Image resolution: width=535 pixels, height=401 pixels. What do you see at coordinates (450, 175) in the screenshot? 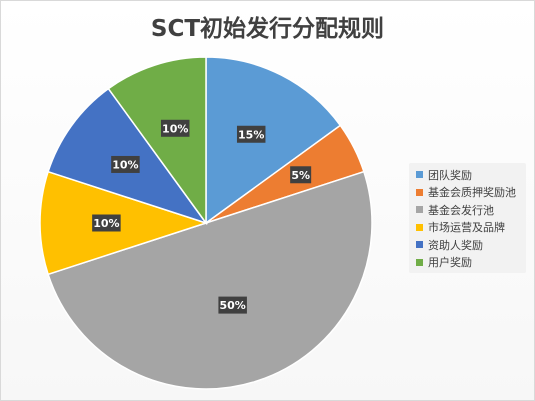
I see `legend-label: 团队奖励` at bounding box center [450, 175].